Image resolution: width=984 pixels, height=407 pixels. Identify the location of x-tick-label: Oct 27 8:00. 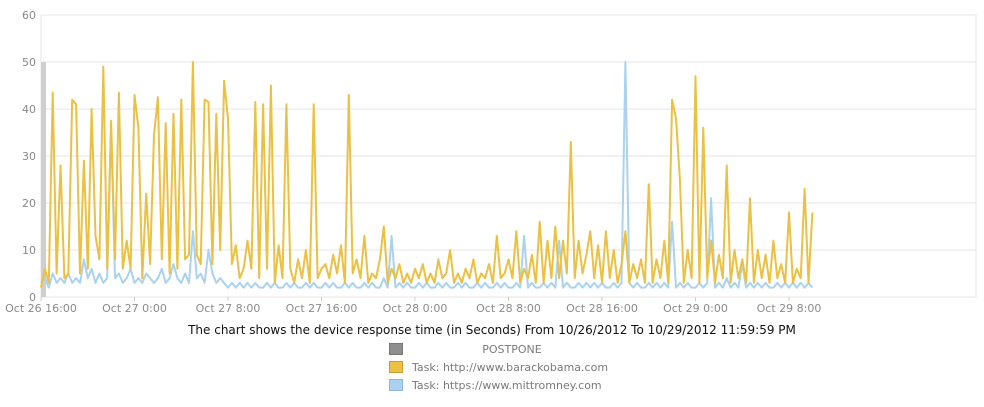
(228, 308).